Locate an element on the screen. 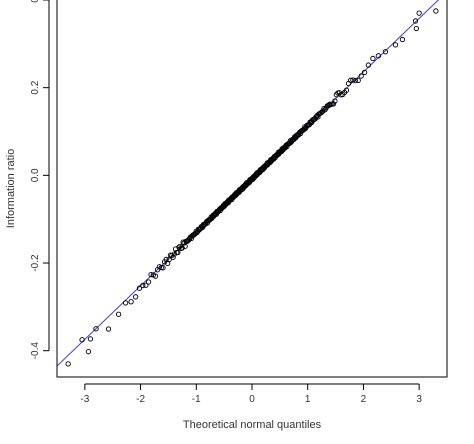 The image size is (474, 444). y-tick-label: 0 is located at coordinates (35, 1).